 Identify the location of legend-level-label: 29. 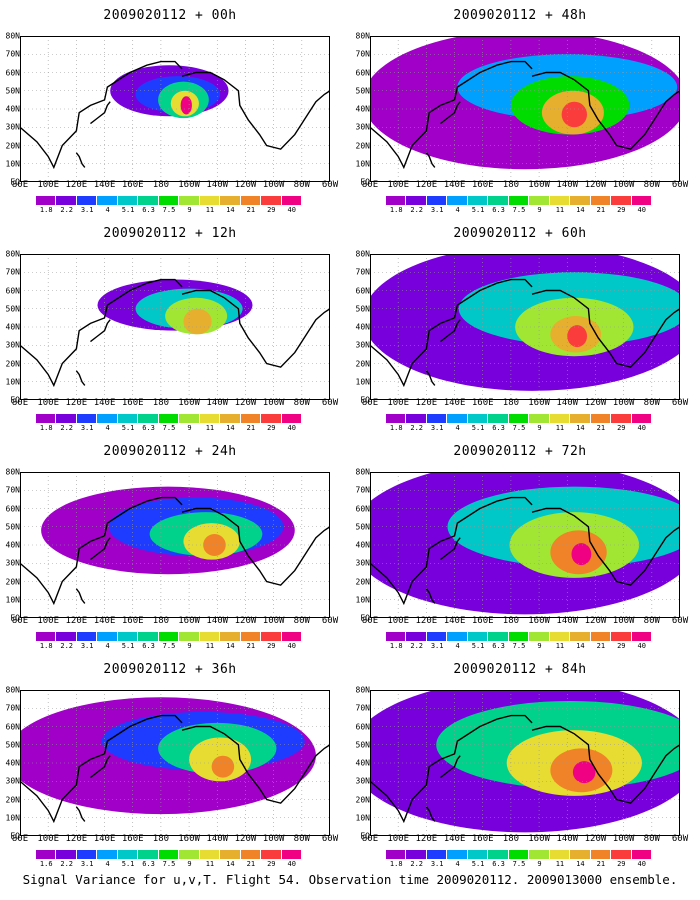
(271, 210).